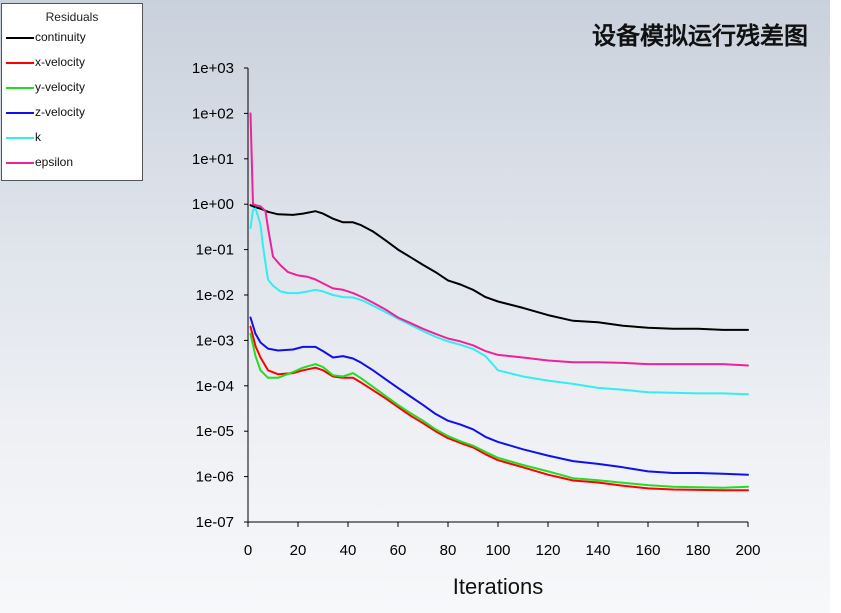  What do you see at coordinates (499, 267) in the screenshot?
I see `series-line-continuity` at bounding box center [499, 267].